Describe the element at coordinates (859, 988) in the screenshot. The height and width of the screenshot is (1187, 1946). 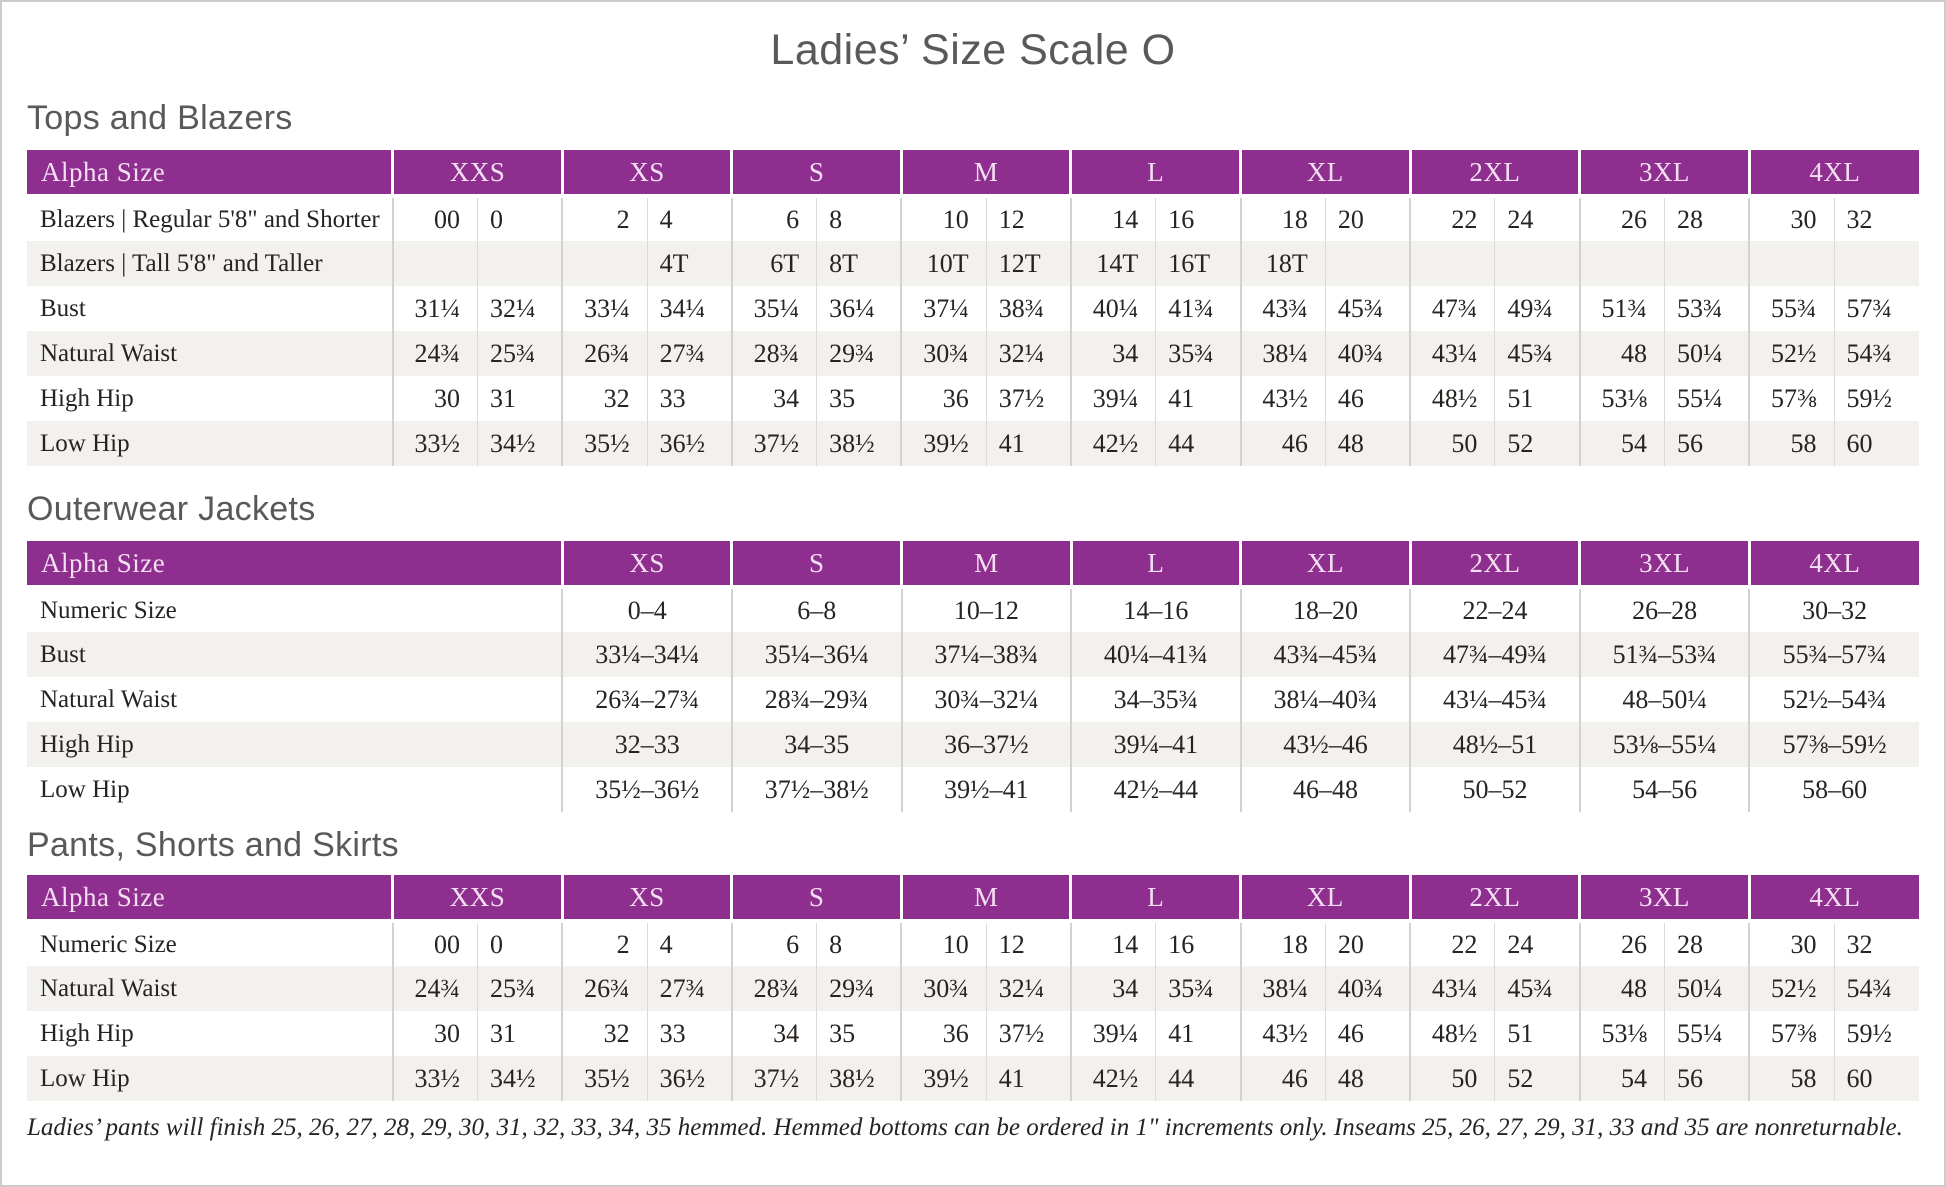
I see `size-cell: 29¾` at that location.